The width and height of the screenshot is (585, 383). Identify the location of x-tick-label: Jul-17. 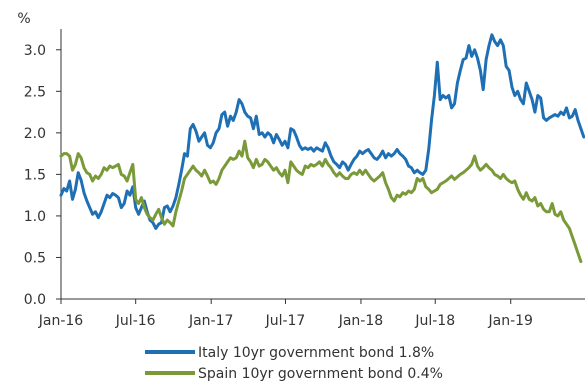
(285, 321).